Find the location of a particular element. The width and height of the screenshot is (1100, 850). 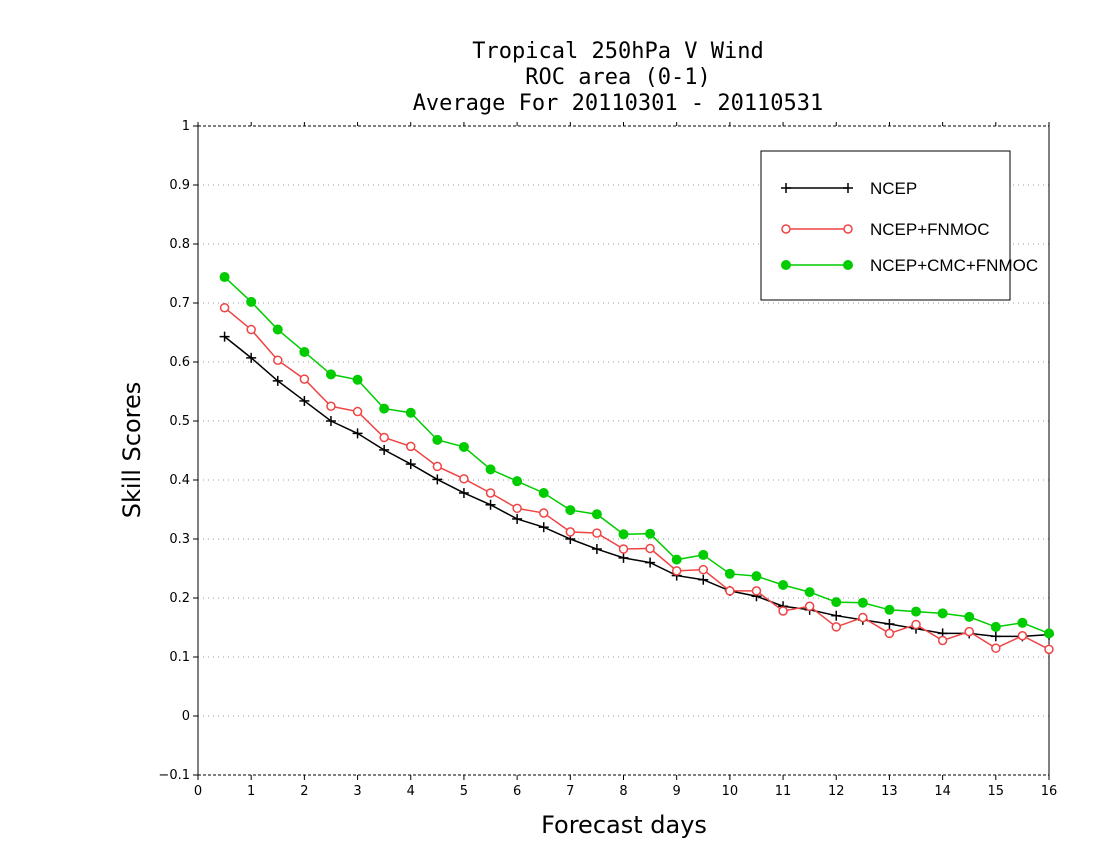

y-tick-label: 0.1 is located at coordinates (179, 657).